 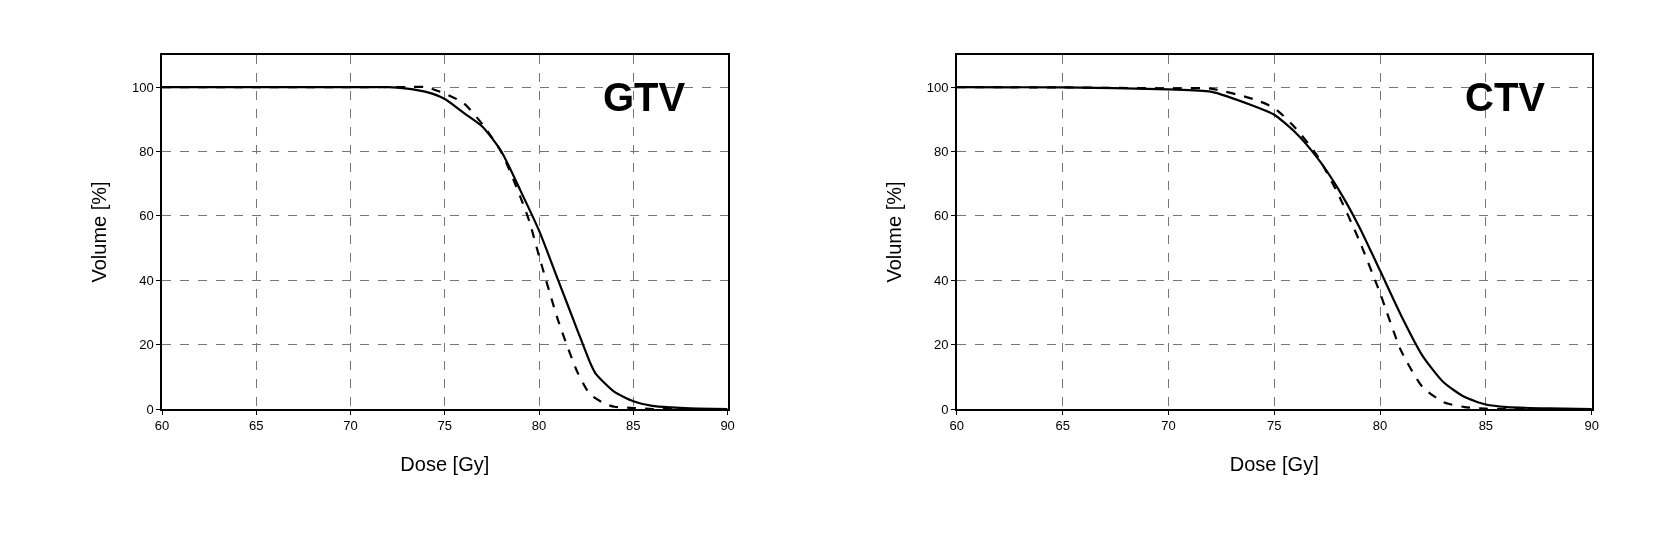 What do you see at coordinates (1505, 97) in the screenshot?
I see `text: CTV` at bounding box center [1505, 97].